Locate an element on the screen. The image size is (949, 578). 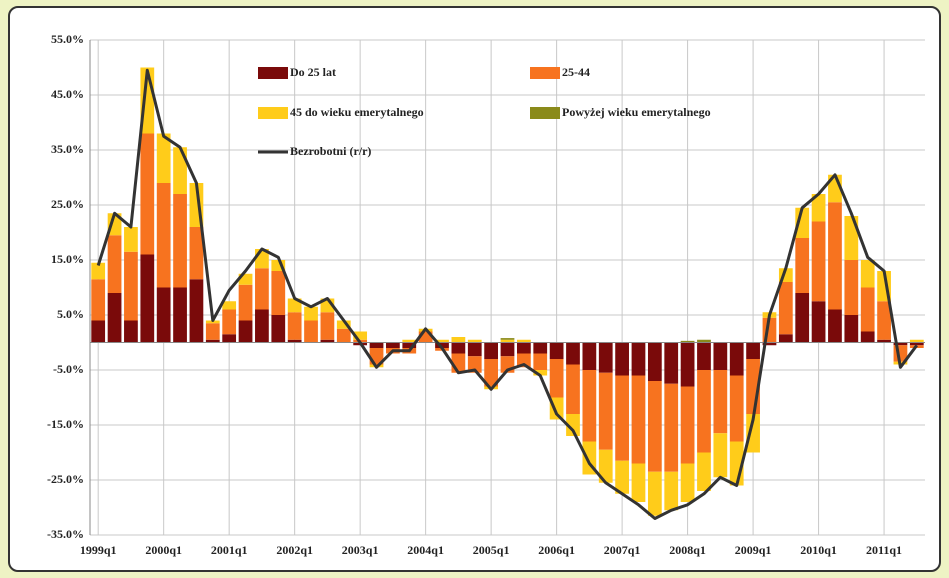
x-tick-label: 2001q1 is located at coordinates (229, 550).